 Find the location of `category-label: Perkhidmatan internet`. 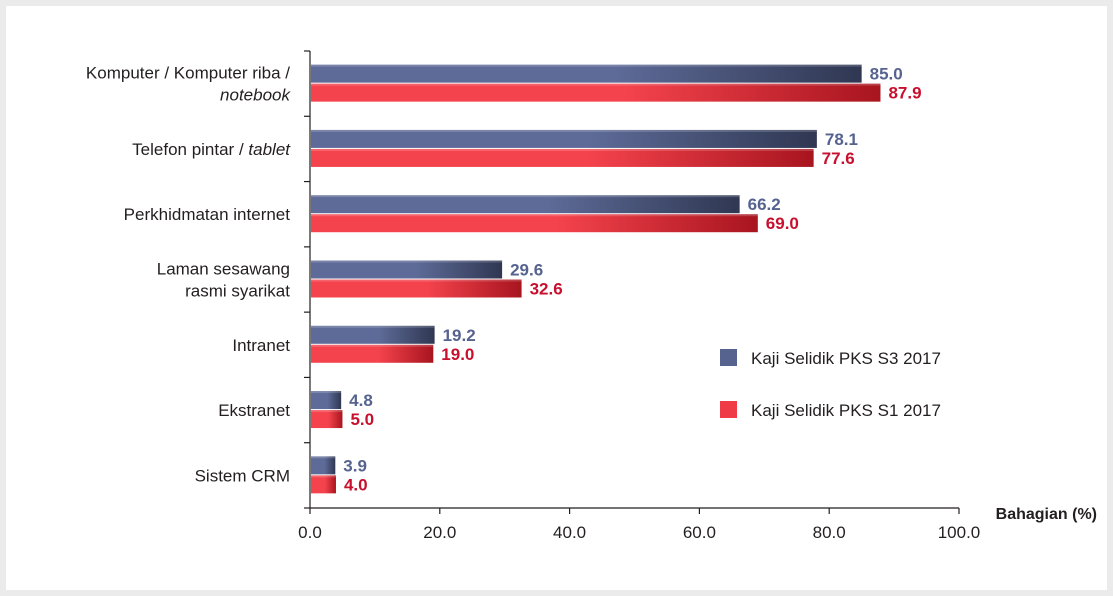

category-label: Perkhidmatan internet is located at coordinates (207, 214).